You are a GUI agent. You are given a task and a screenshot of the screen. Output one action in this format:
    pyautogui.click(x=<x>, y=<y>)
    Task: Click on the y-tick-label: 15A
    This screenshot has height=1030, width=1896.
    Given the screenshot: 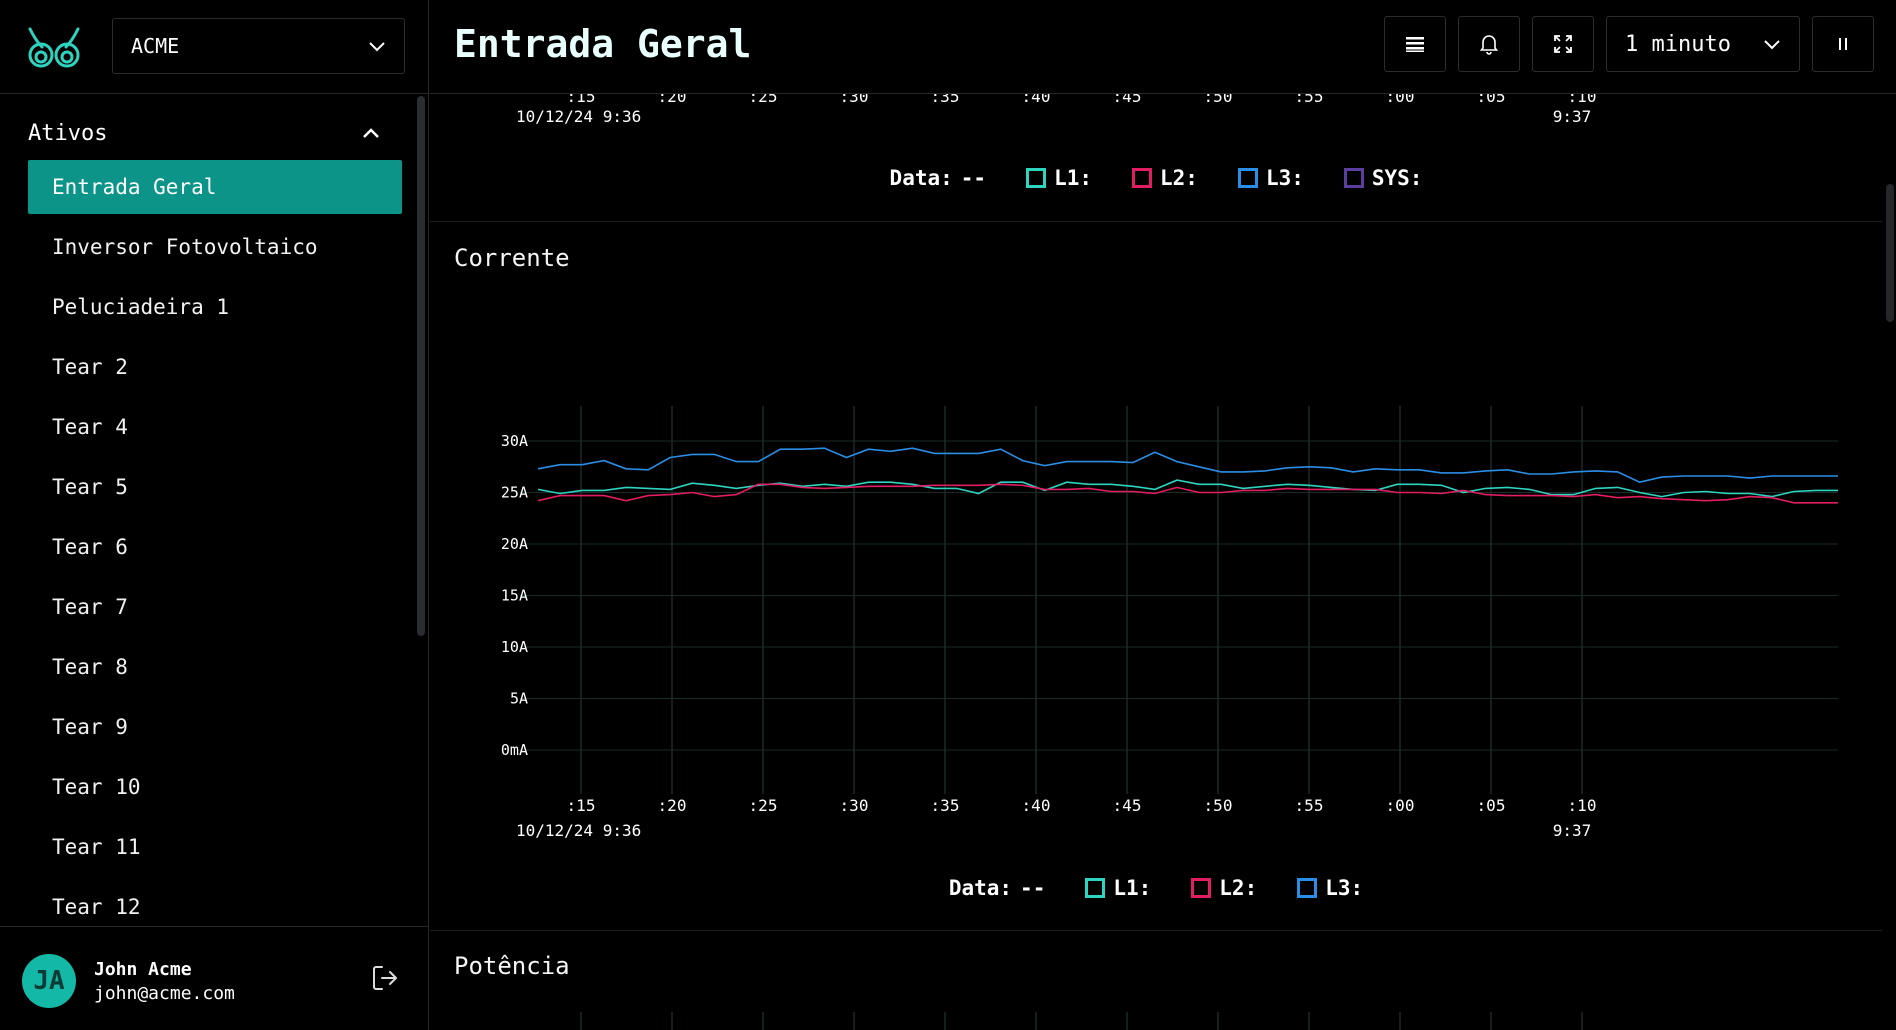 What is the action you would take?
    pyautogui.click(x=514, y=596)
    